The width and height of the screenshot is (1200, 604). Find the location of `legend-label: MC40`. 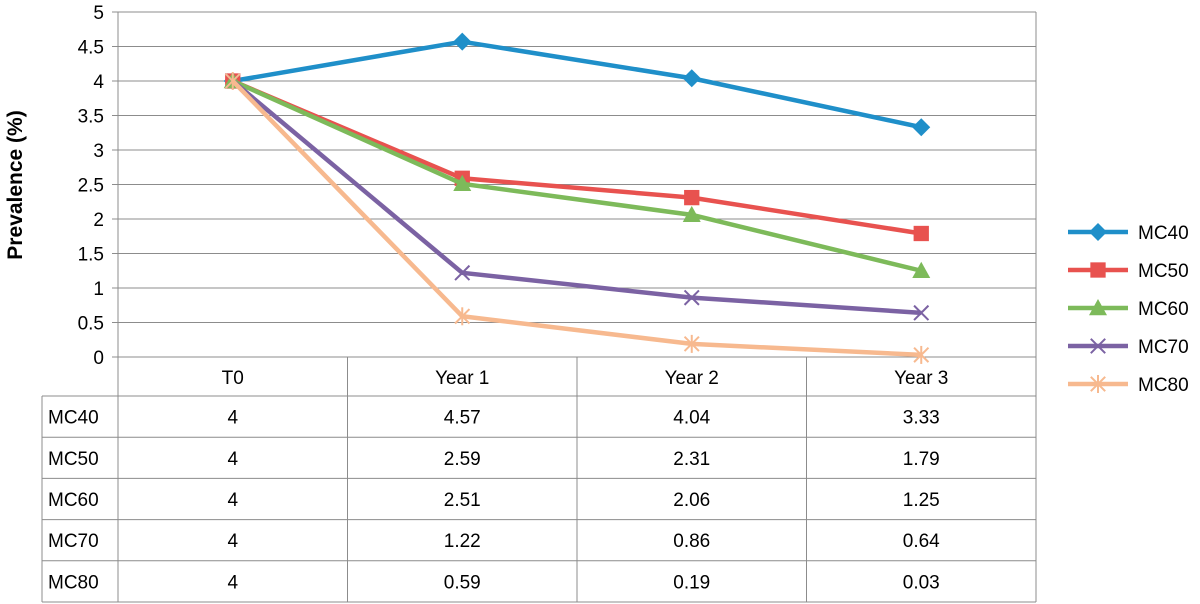

legend-label: MC40 is located at coordinates (1163, 233).